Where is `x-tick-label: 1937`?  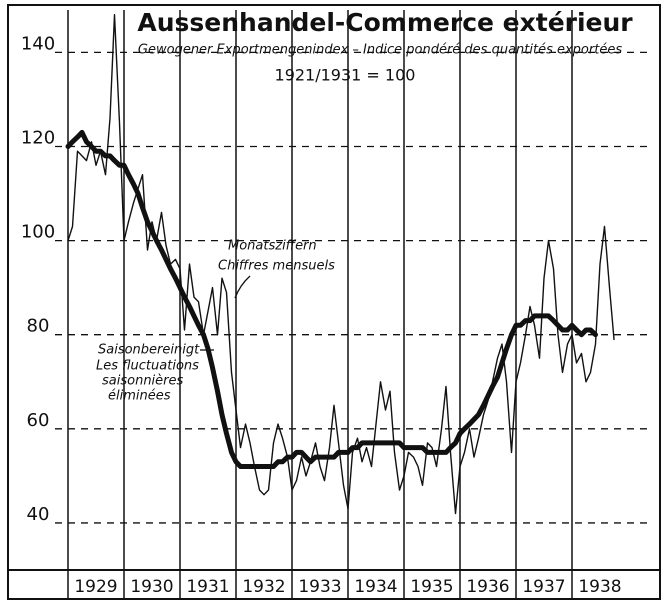
x-tick-label: 1937 is located at coordinates (543, 587).